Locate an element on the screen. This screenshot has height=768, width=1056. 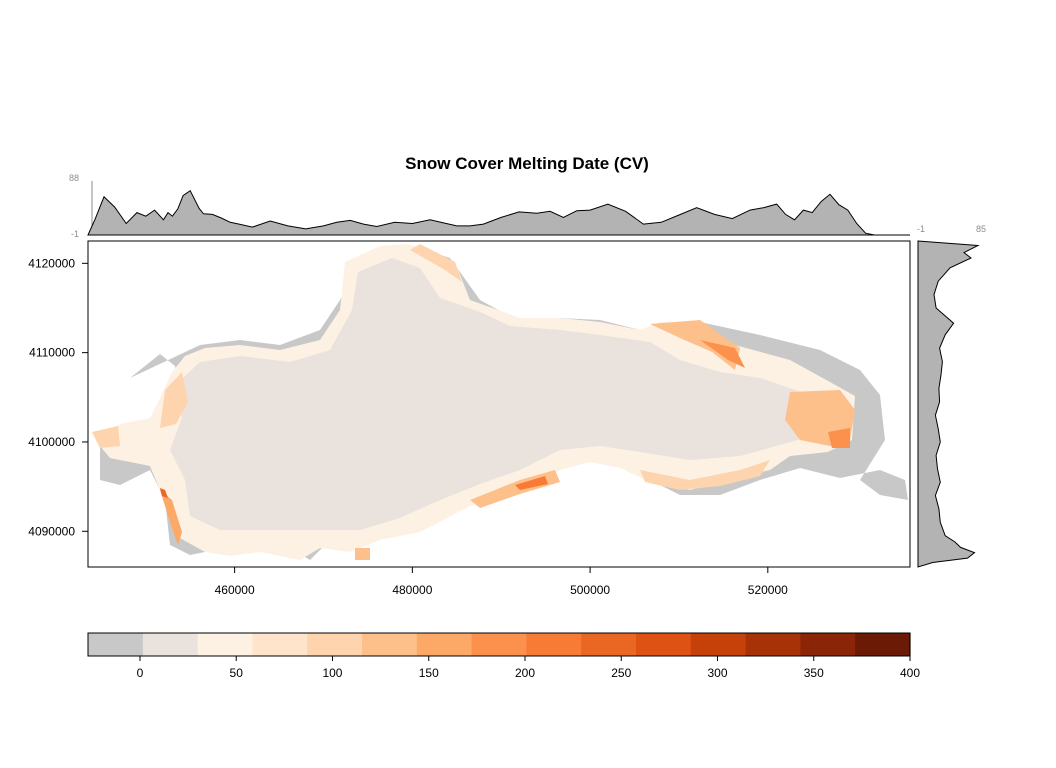
colorbar-frame is located at coordinates (499, 644).